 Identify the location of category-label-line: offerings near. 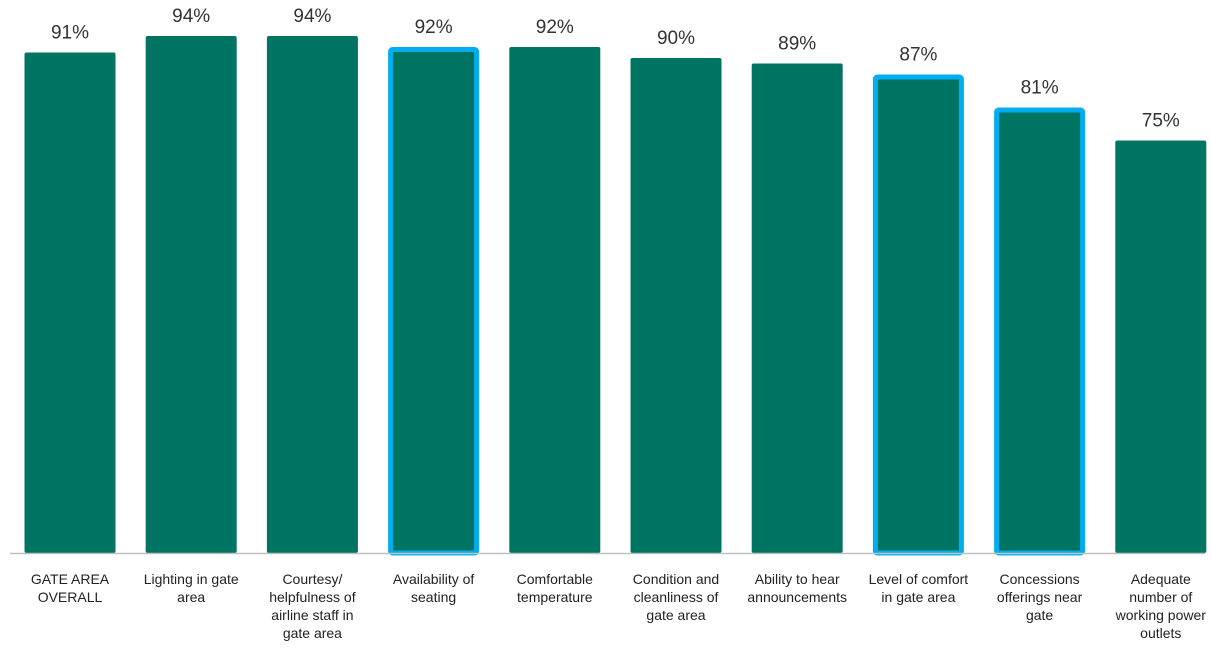
(1040, 597).